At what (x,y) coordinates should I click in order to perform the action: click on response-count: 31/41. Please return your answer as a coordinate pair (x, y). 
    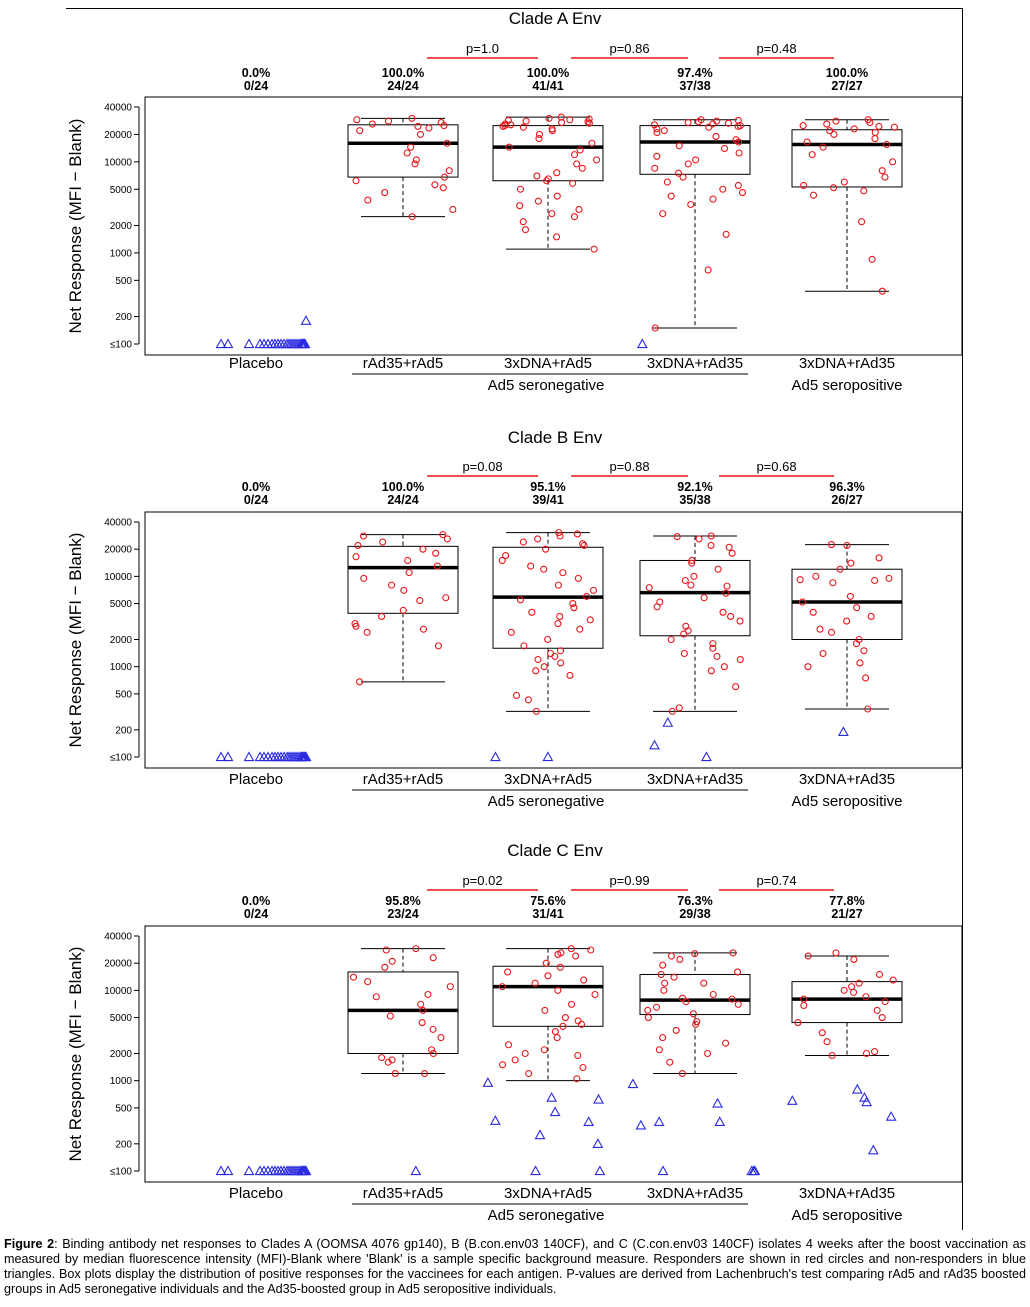
    Looking at the image, I should click on (547, 914).